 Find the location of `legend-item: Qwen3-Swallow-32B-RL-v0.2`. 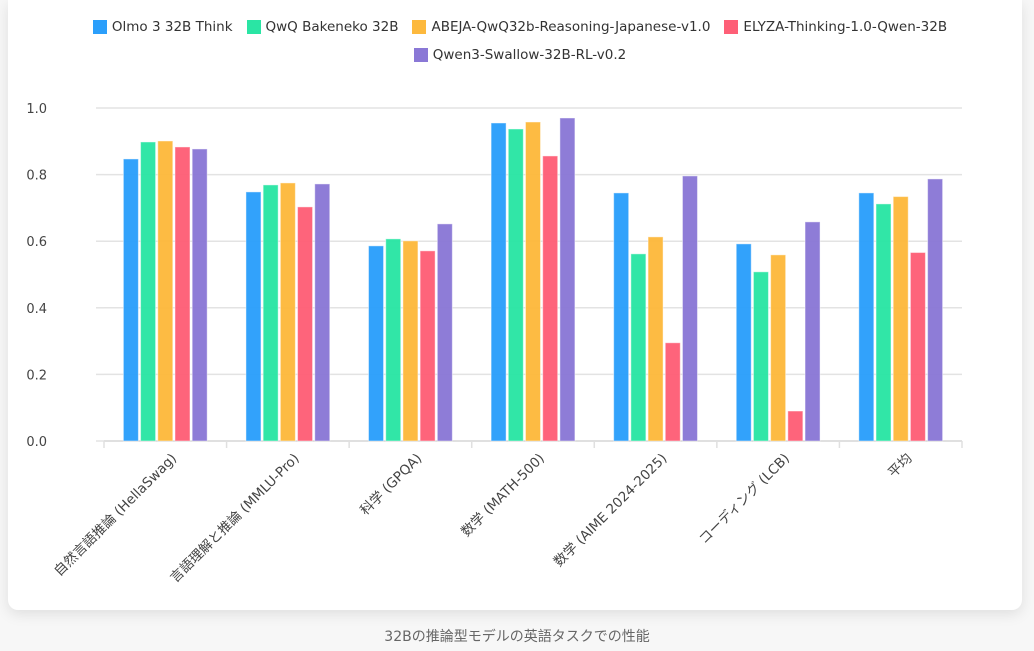

legend-item: Qwen3-Swallow-32B-RL-v0.2 is located at coordinates (520, 55).